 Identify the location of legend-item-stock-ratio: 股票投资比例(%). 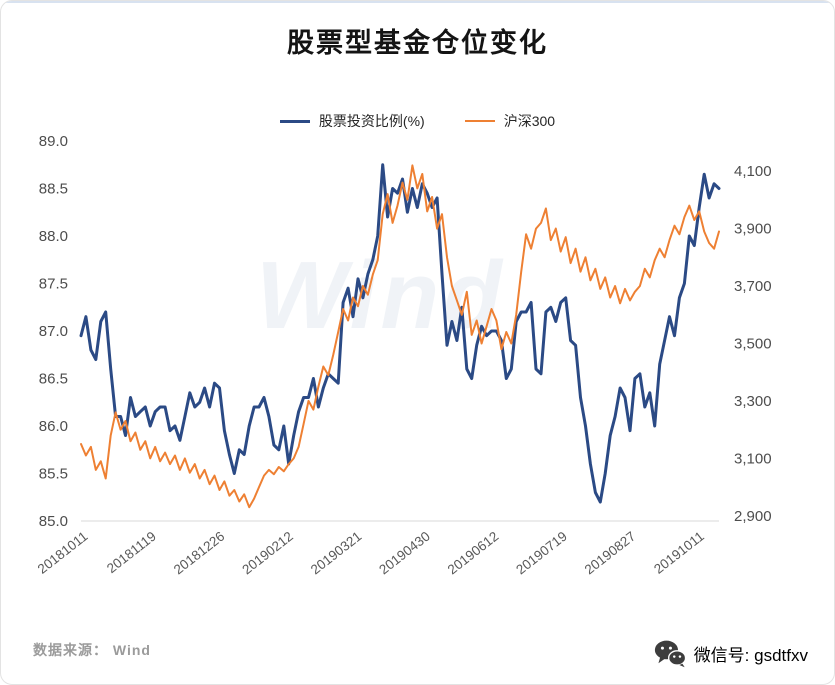
(352, 121).